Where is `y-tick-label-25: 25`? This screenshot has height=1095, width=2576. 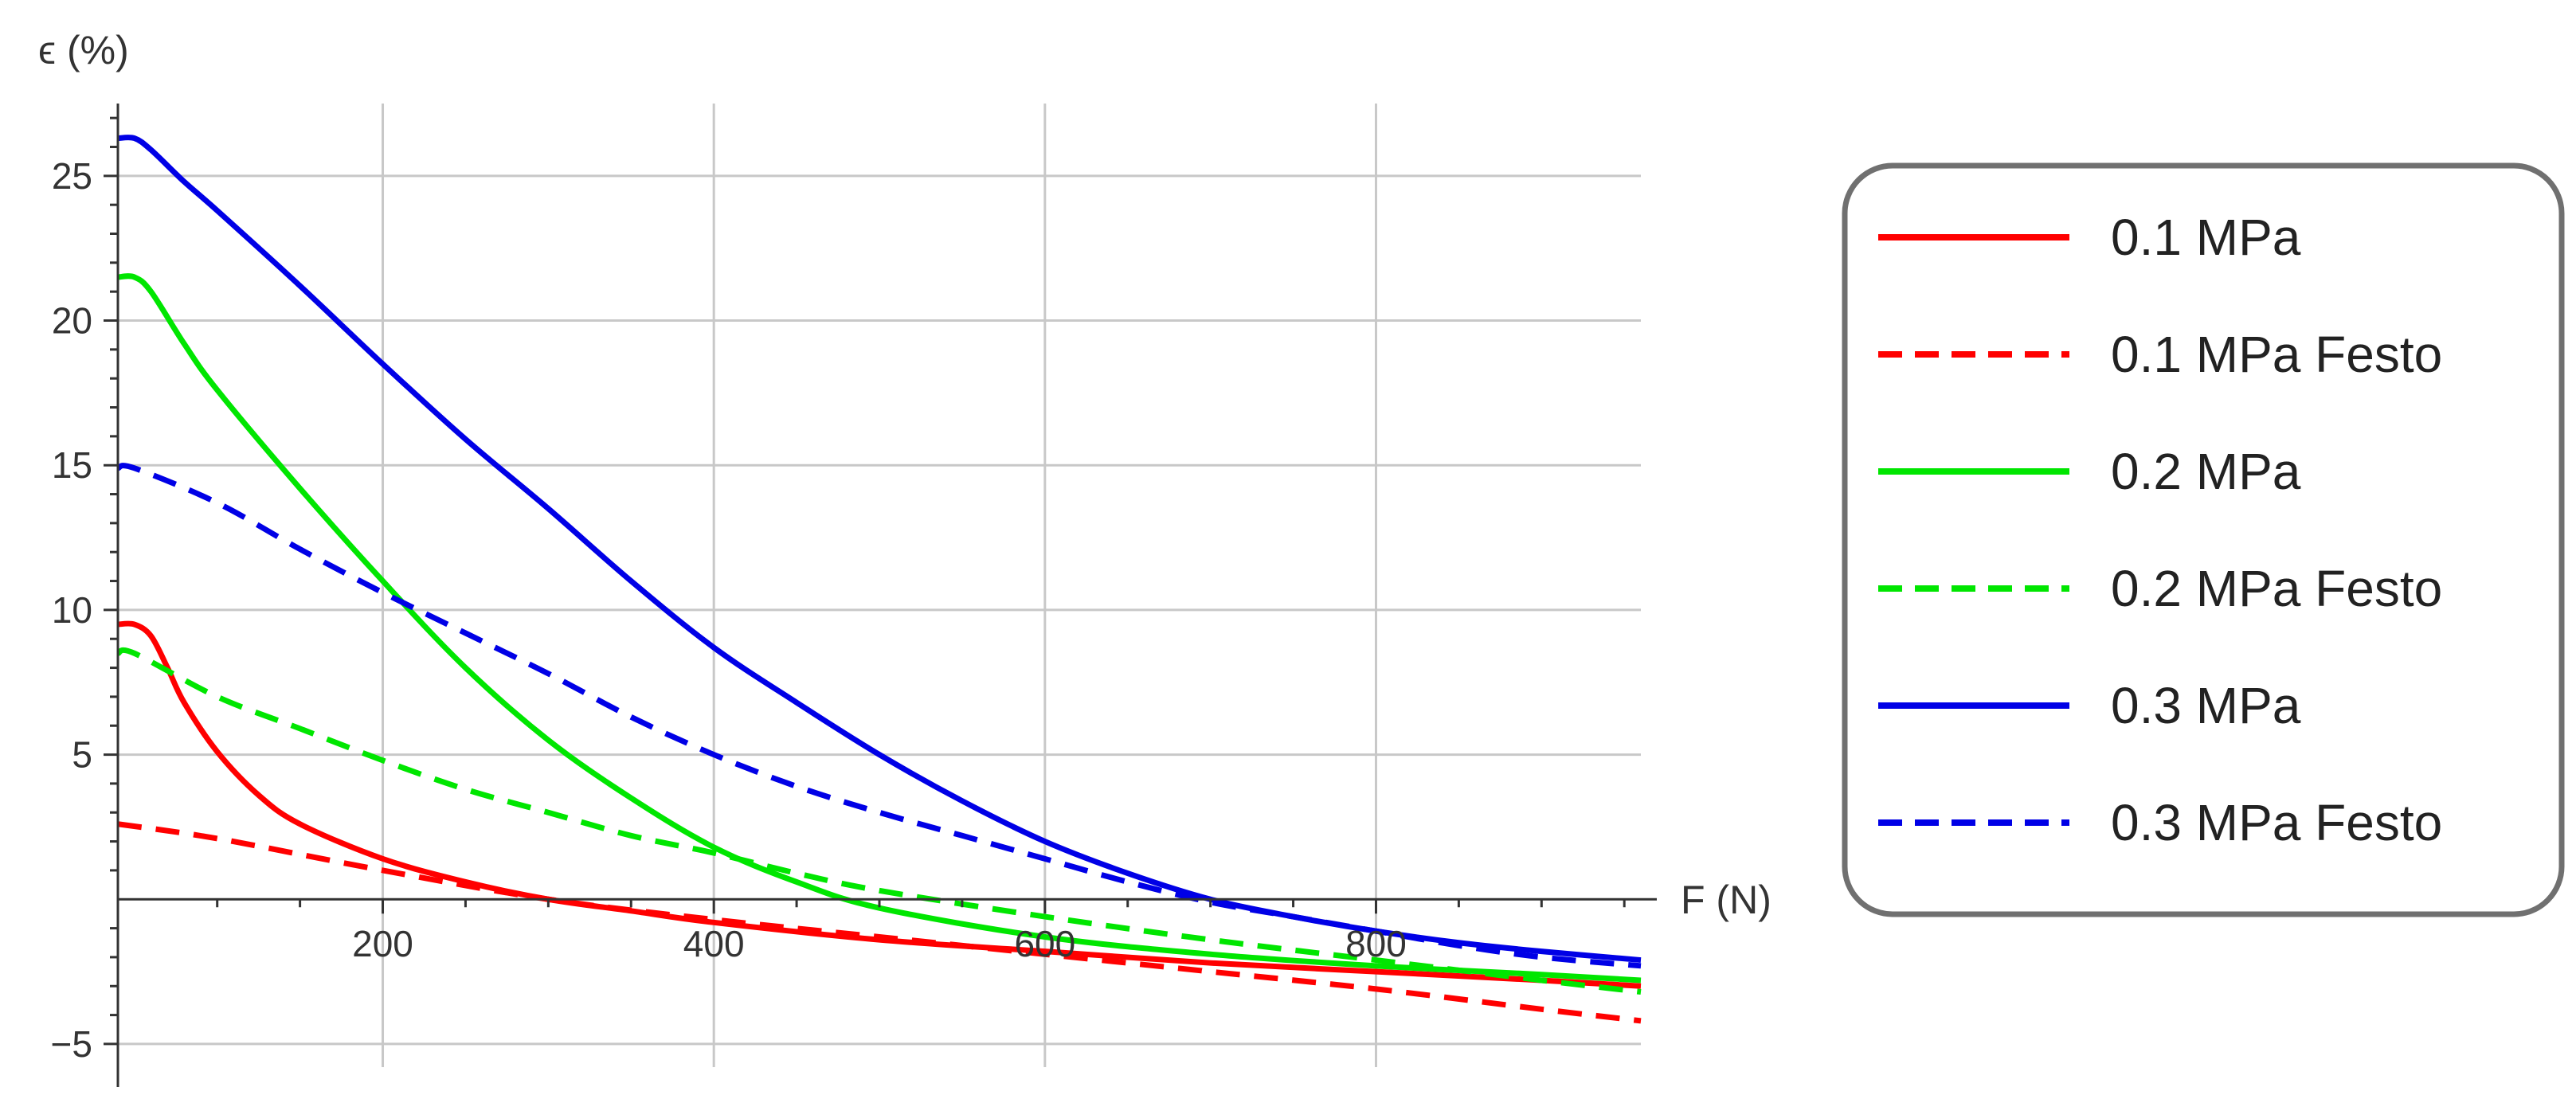
y-tick-label-25: 25 is located at coordinates (72, 176).